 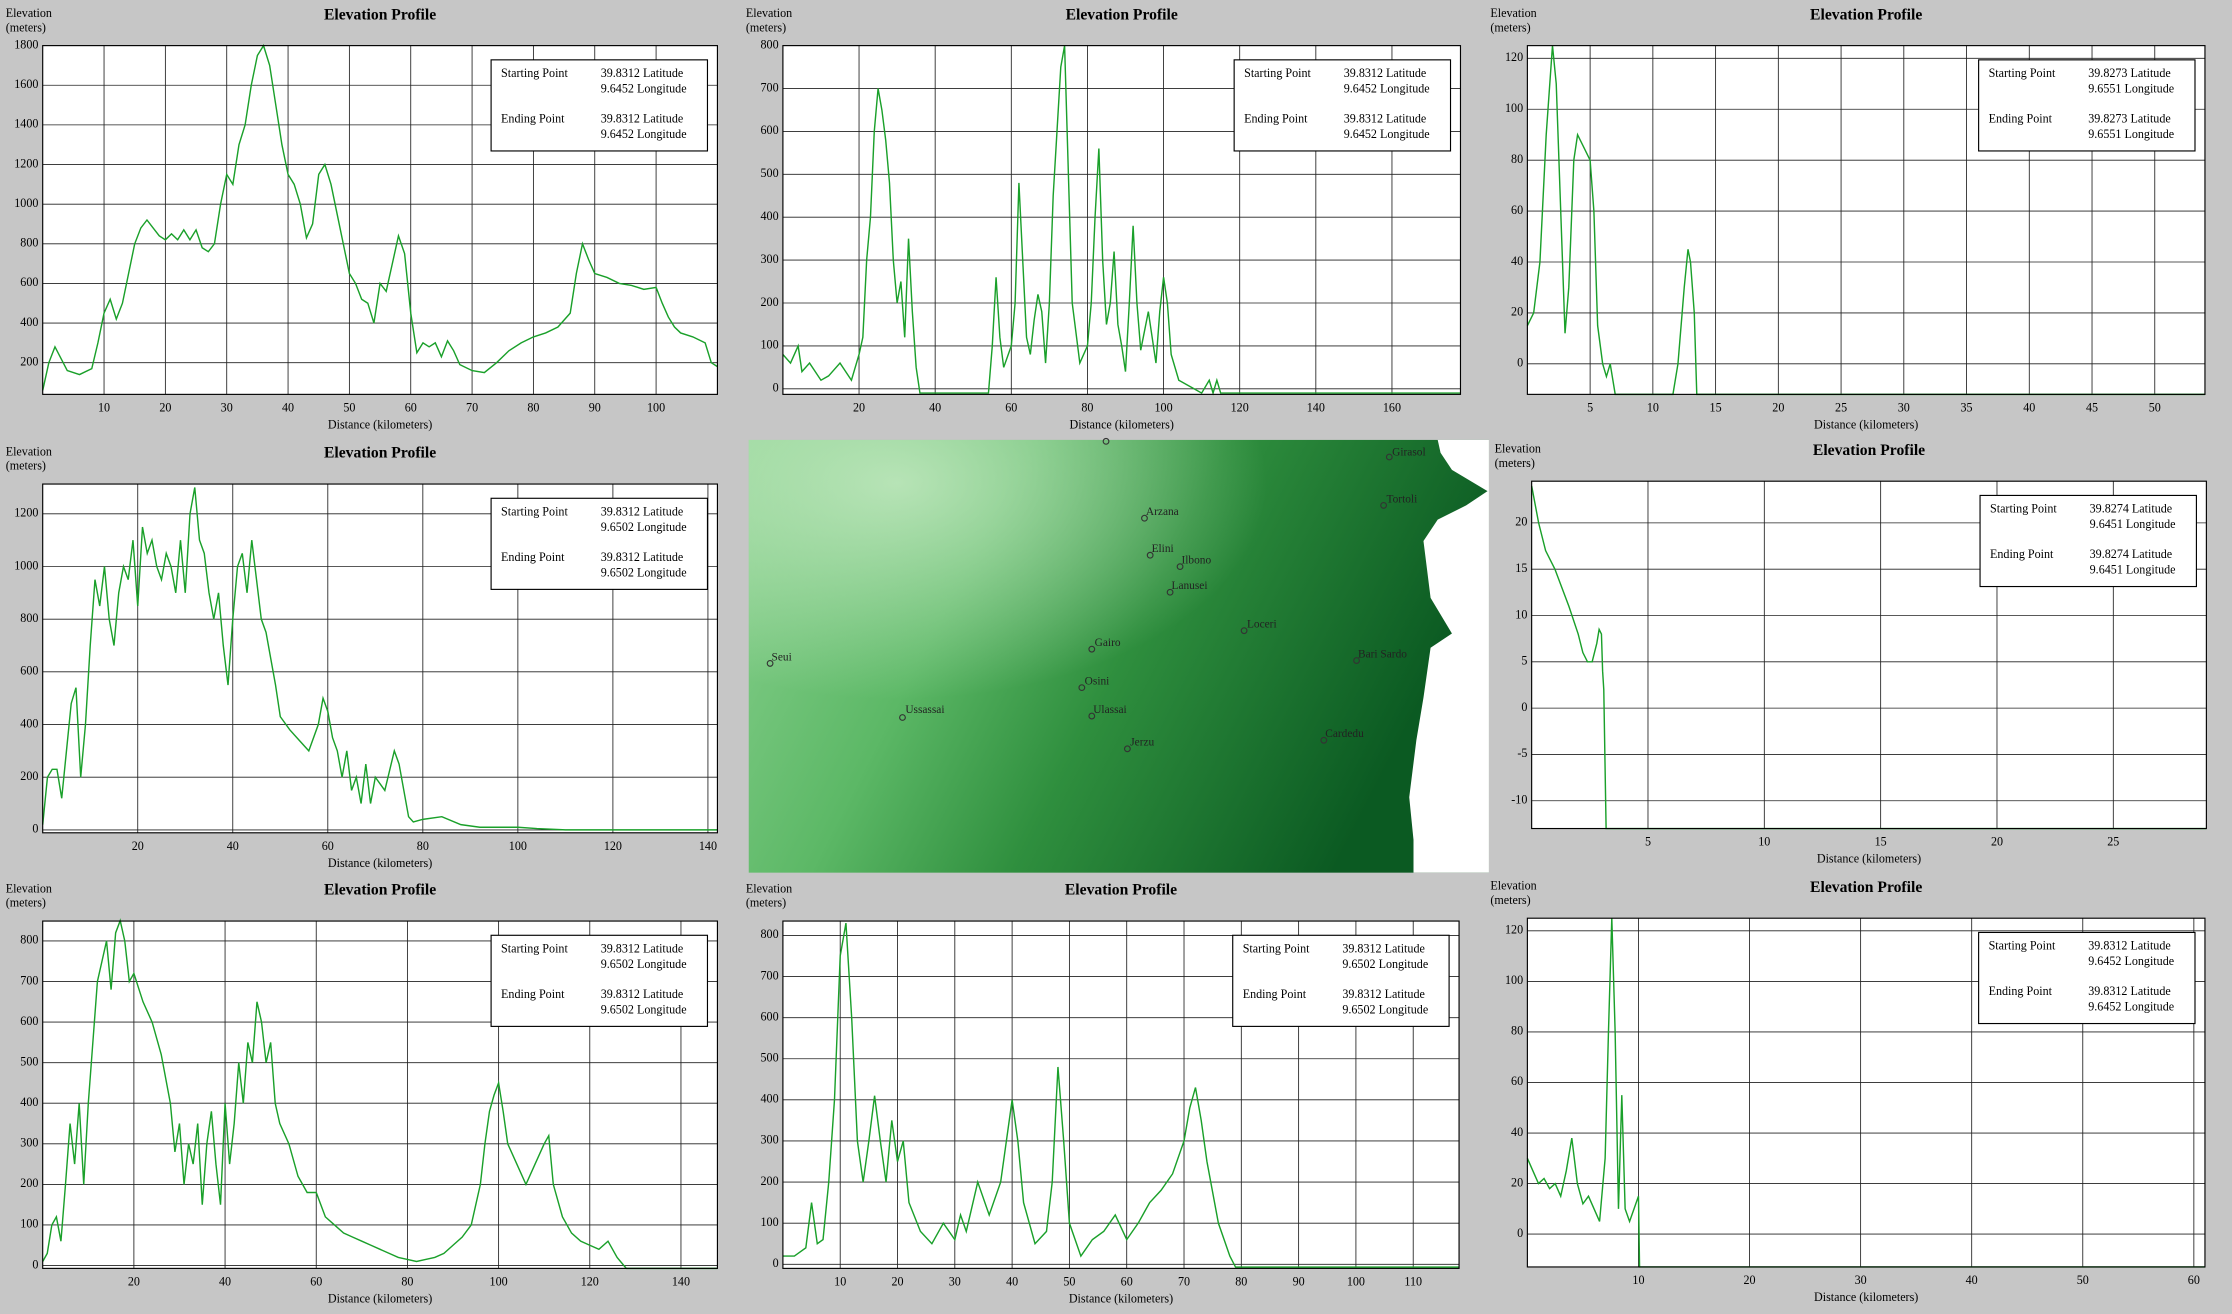 What do you see at coordinates (708, 846) in the screenshot?
I see `x-tick-label: 140` at bounding box center [708, 846].